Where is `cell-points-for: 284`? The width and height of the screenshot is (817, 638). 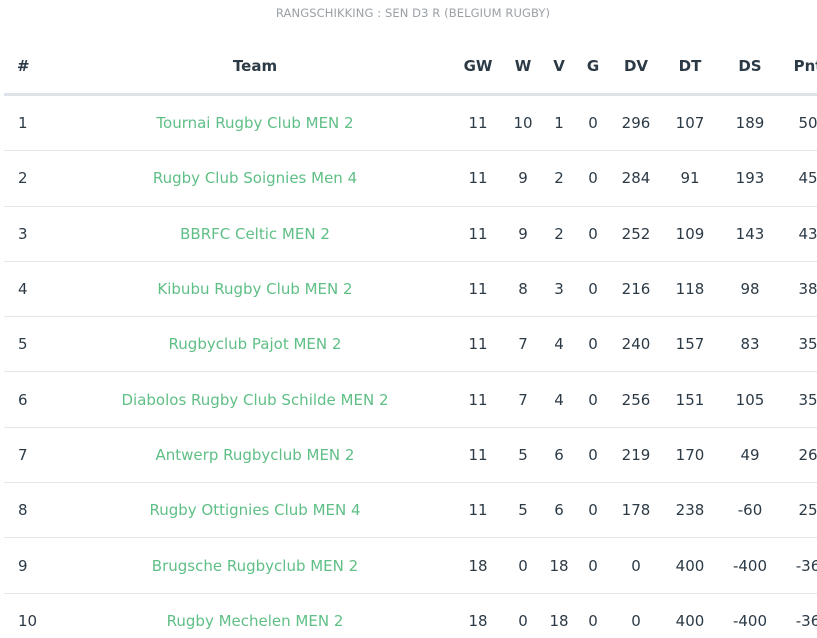
cell-points-for: 284 is located at coordinates (636, 178).